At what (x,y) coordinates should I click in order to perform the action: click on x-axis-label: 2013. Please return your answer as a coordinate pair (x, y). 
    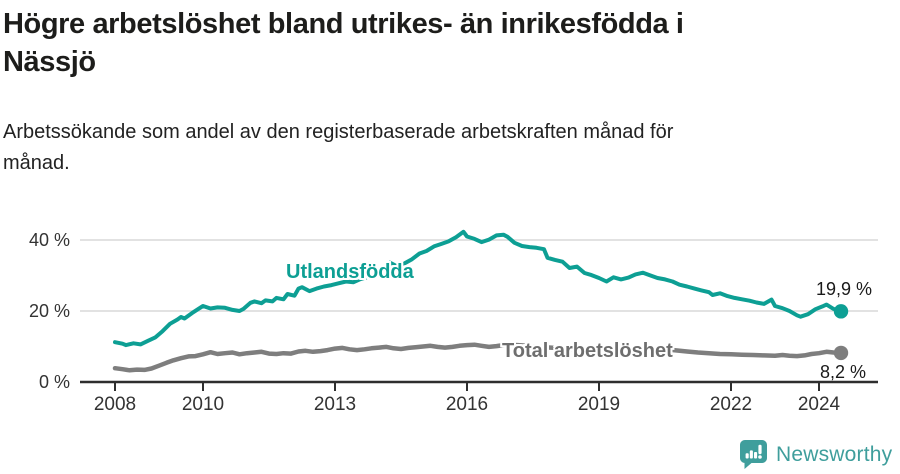
    Looking at the image, I should click on (335, 404).